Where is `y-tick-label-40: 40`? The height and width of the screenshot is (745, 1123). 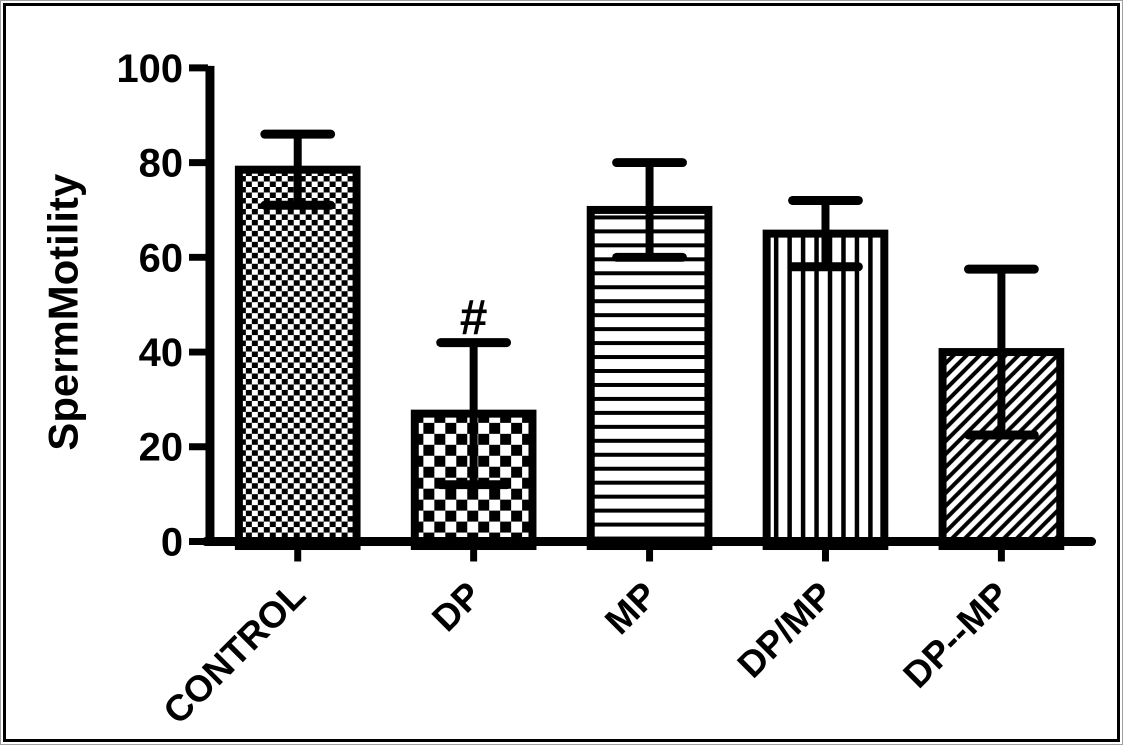 y-tick-label-40: 40 is located at coordinates (161, 353).